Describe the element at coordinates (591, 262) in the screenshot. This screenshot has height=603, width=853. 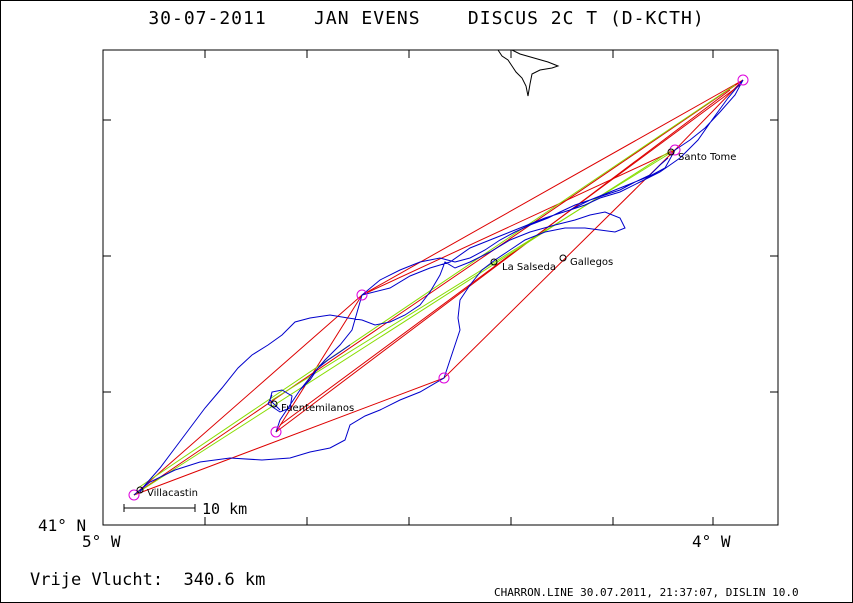
I see `label-gallegos: Gallegos` at that location.